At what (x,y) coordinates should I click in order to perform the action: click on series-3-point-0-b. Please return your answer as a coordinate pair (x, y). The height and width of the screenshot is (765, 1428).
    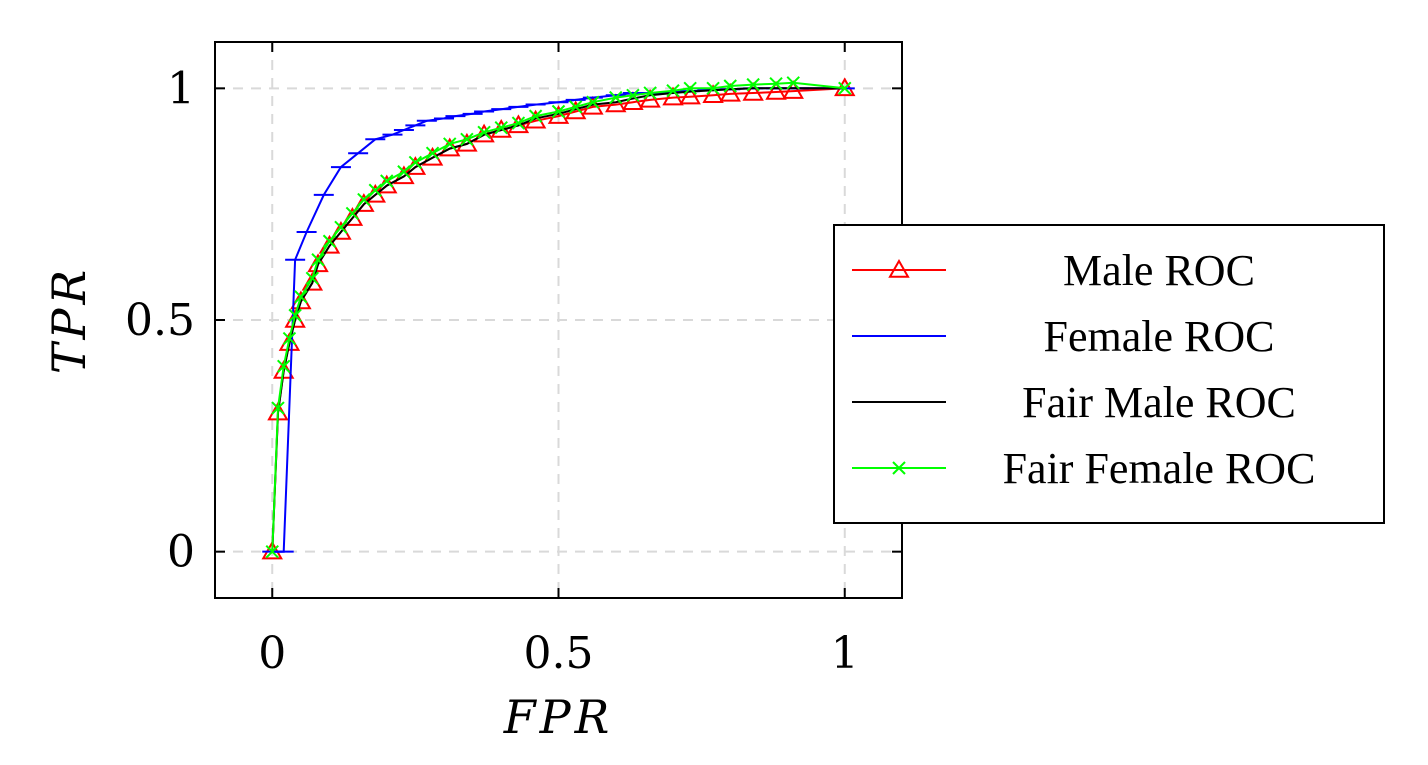
    Looking at the image, I should click on (272, 551).